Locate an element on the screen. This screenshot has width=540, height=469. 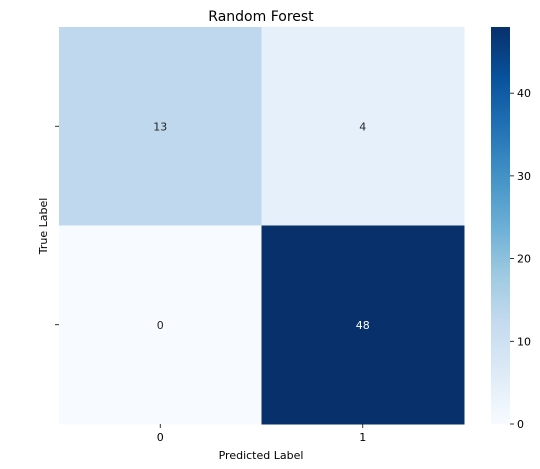
colorbar-tick-label-4: 40 is located at coordinates (524, 93).